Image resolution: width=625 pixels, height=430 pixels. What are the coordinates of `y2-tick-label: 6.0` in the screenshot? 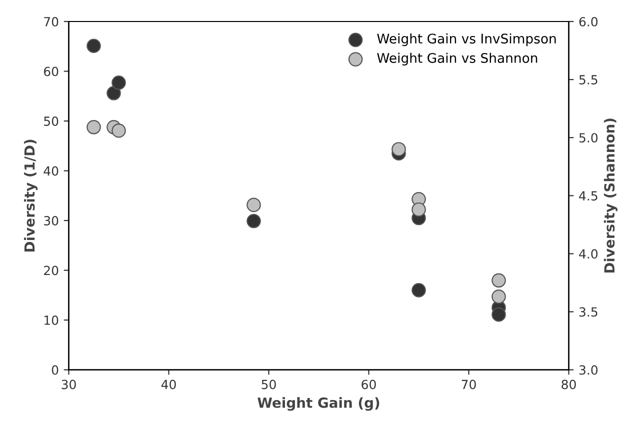 It's located at (588, 21).